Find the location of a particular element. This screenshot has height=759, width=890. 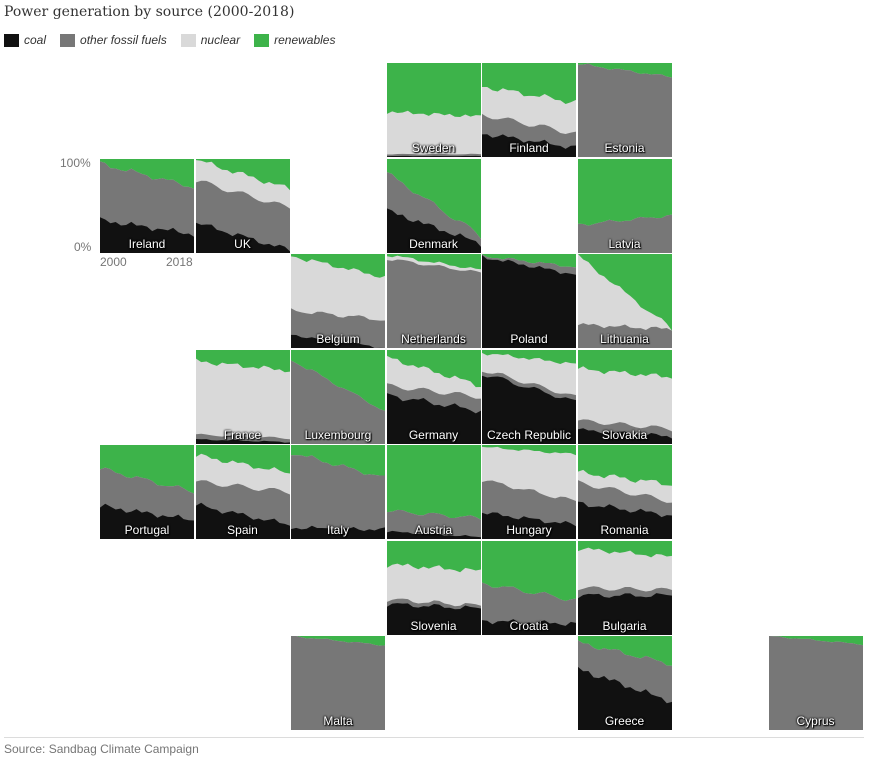

country-label: Netherlands is located at coordinates (433, 339).